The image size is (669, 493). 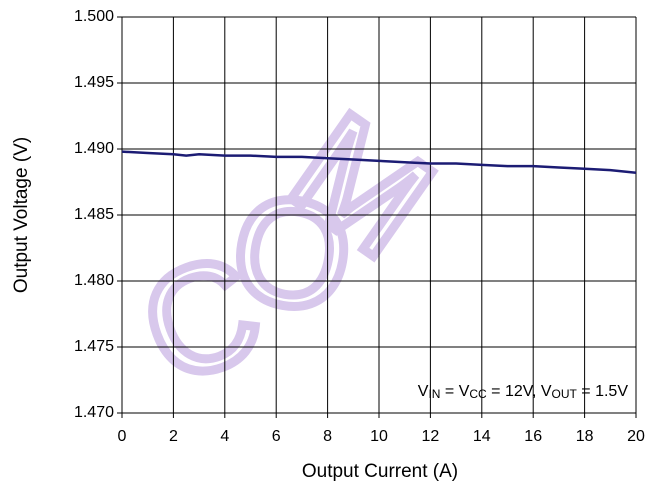 I want to click on annotation-part: V, so click(x=423, y=391).